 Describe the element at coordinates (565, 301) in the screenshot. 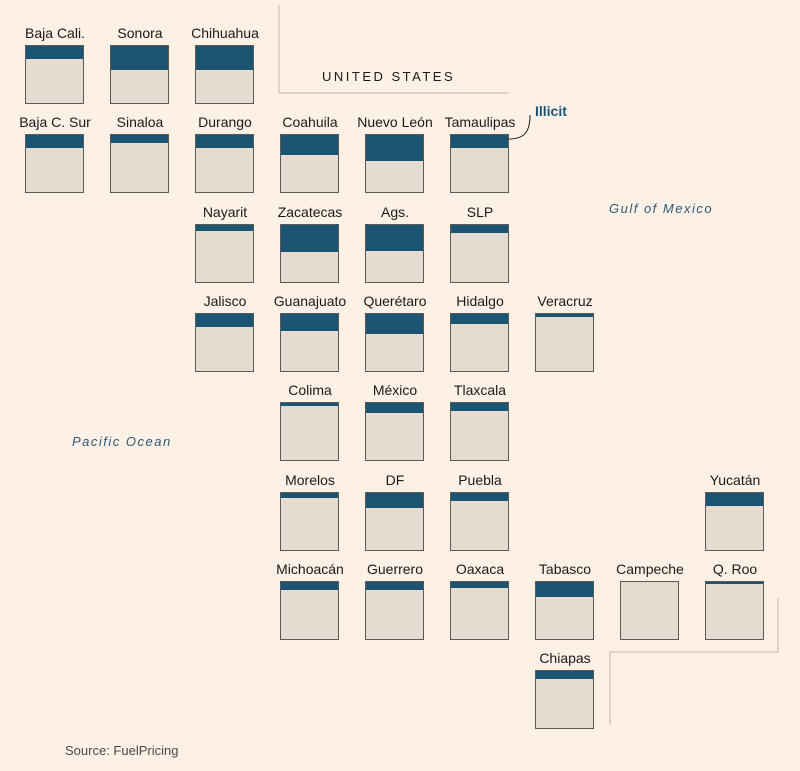

I see `state-name: Veracruz` at that location.